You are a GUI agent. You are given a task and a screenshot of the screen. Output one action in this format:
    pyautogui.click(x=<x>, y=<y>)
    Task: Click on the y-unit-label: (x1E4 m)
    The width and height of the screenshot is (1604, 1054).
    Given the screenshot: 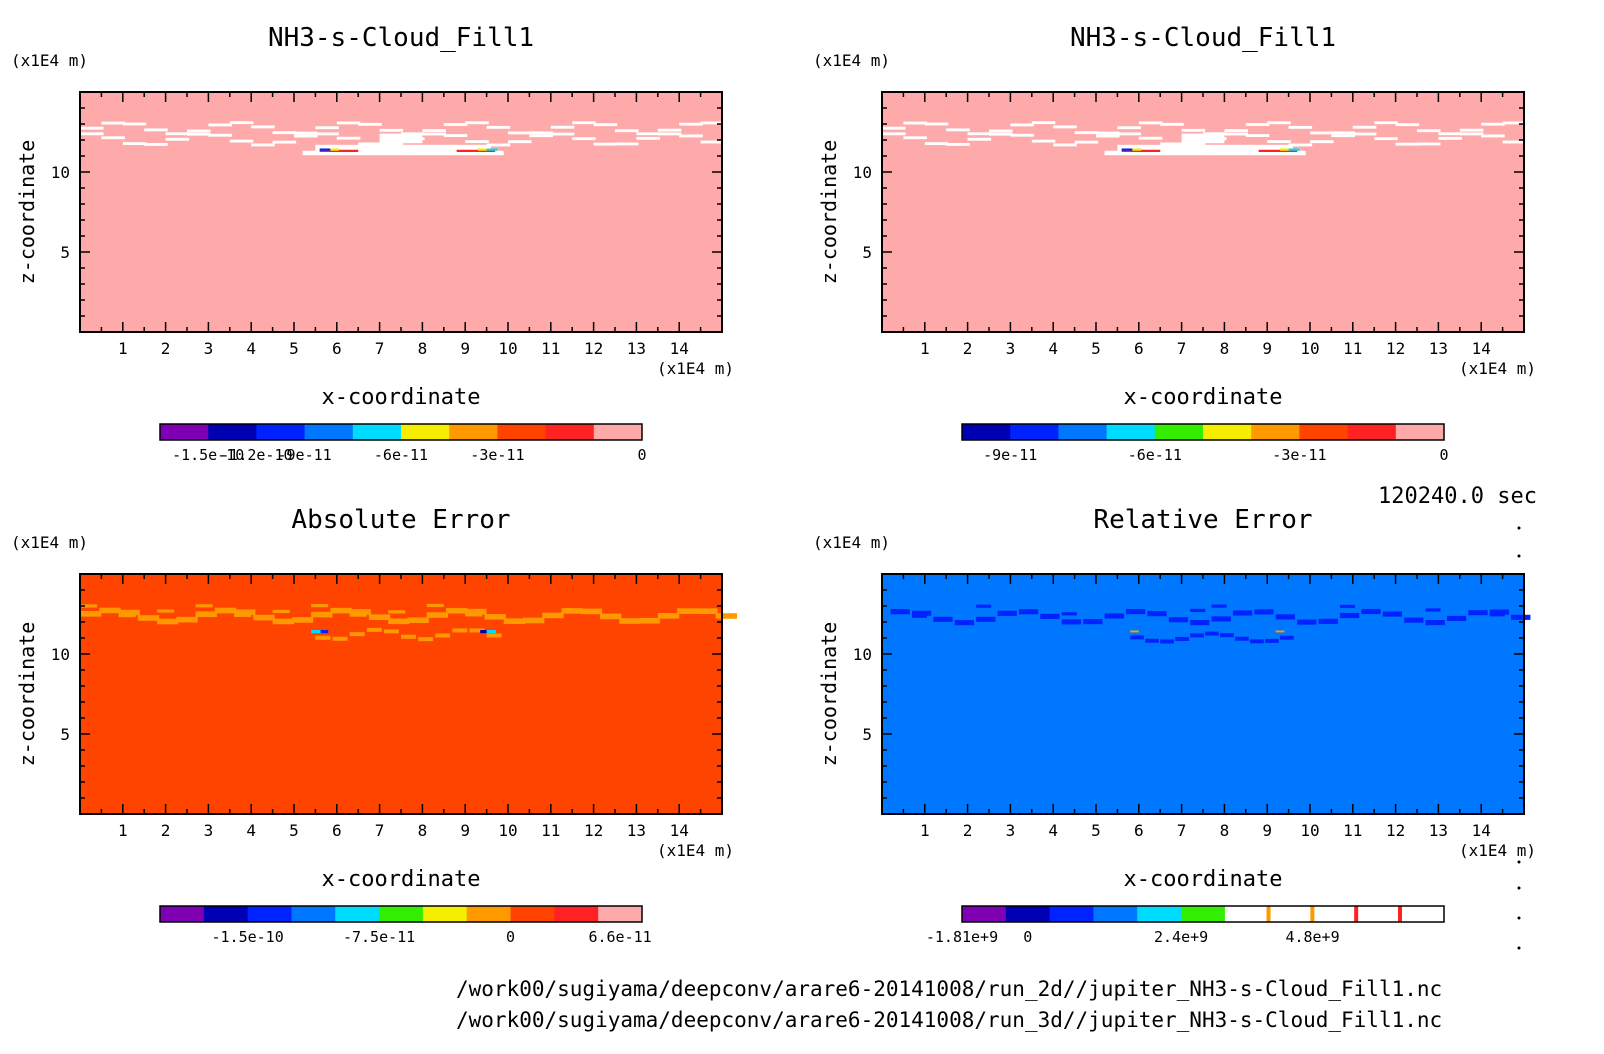 What is the action you would take?
    pyautogui.click(x=851, y=60)
    